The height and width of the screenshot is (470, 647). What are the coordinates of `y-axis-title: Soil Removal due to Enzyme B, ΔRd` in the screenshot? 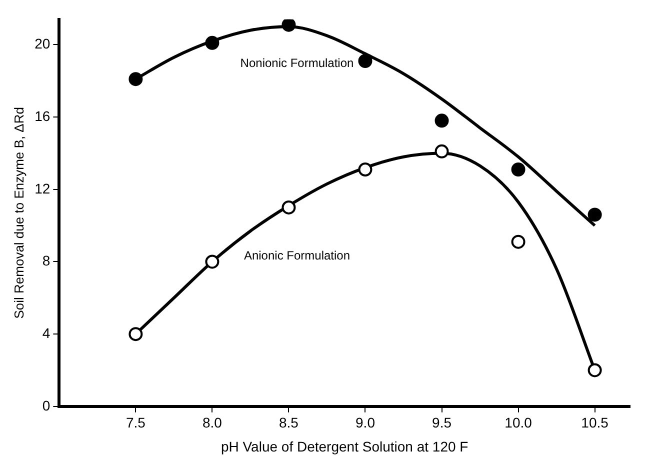 It's located at (18, 213).